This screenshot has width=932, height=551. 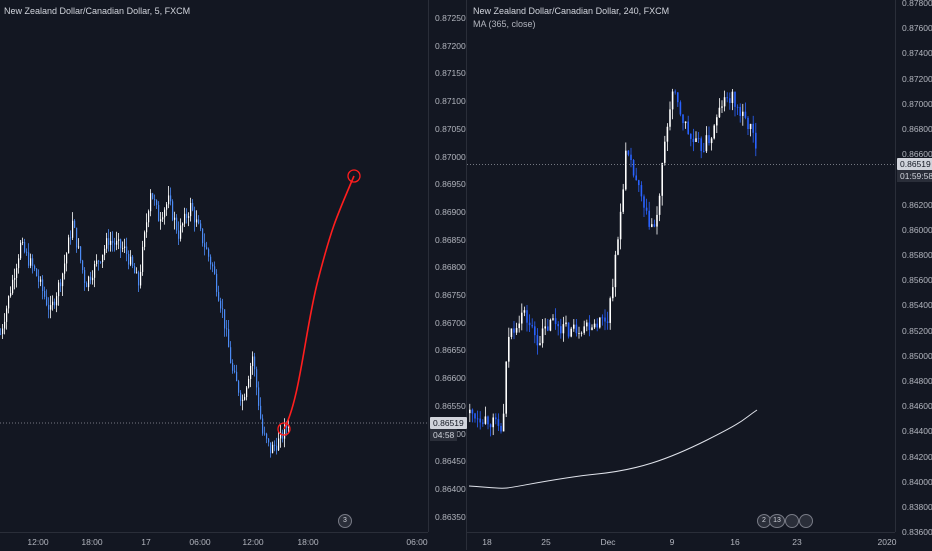 What do you see at coordinates (917, 481) in the screenshot?
I see `price-tick-label: 0.84000` at bounding box center [917, 481].